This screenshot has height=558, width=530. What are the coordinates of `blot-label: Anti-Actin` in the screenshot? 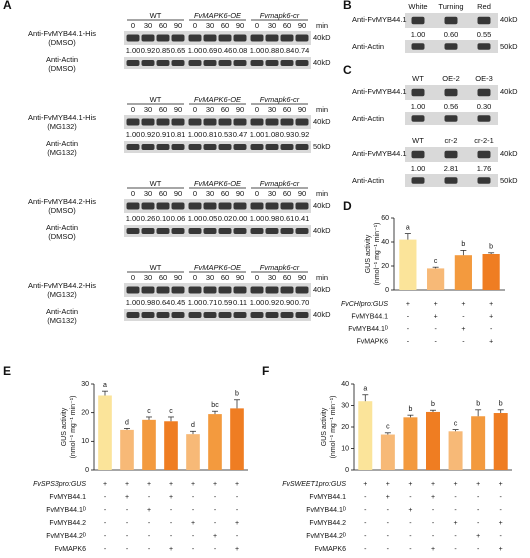 It's located at (62, 143).